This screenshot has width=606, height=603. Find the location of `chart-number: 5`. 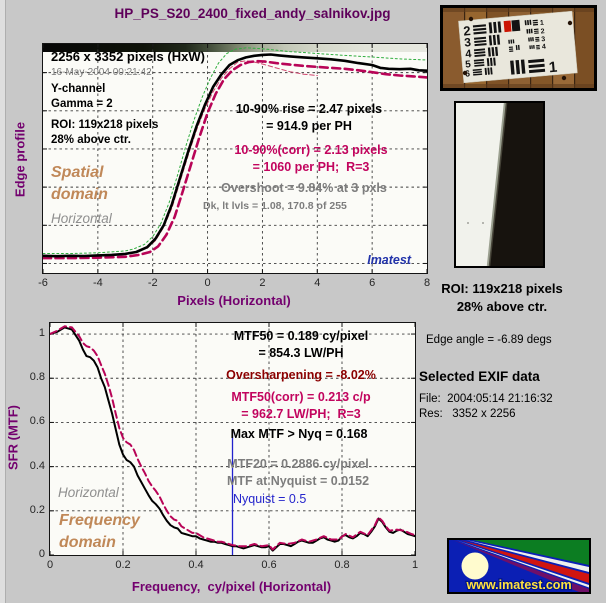

chart-number: 5 is located at coordinates (468, 64).